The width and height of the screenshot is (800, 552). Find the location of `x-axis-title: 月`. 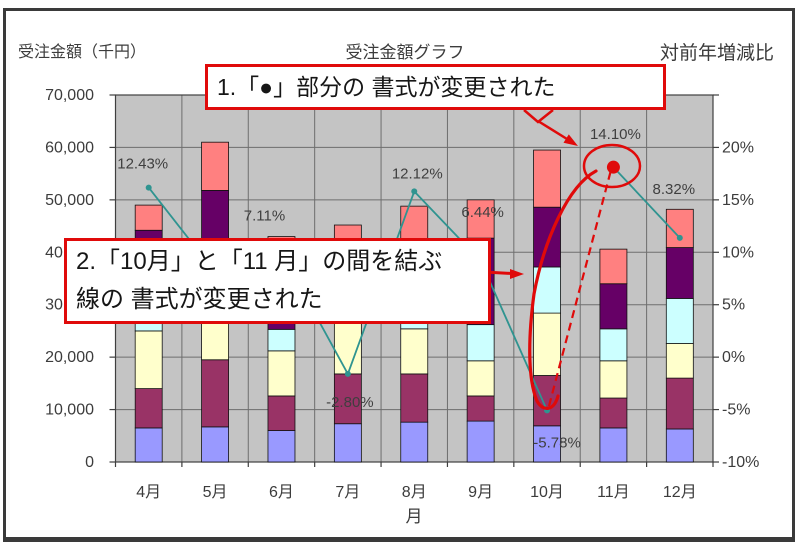

x-axis-title: 月 is located at coordinates (414, 516).